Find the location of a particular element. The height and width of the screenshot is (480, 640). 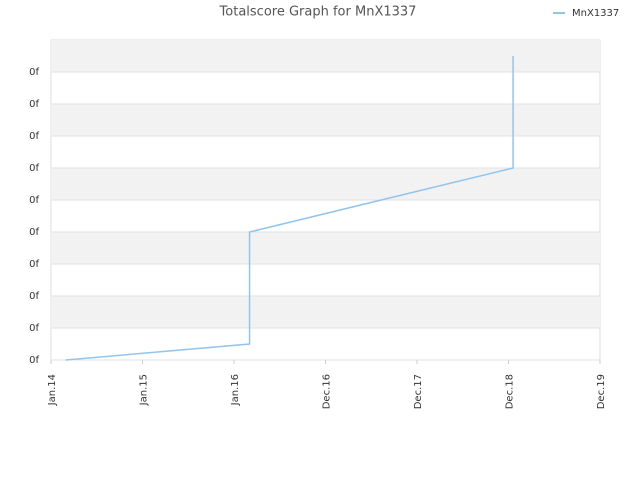

x-tick-label: Dec.16 is located at coordinates (327, 391).